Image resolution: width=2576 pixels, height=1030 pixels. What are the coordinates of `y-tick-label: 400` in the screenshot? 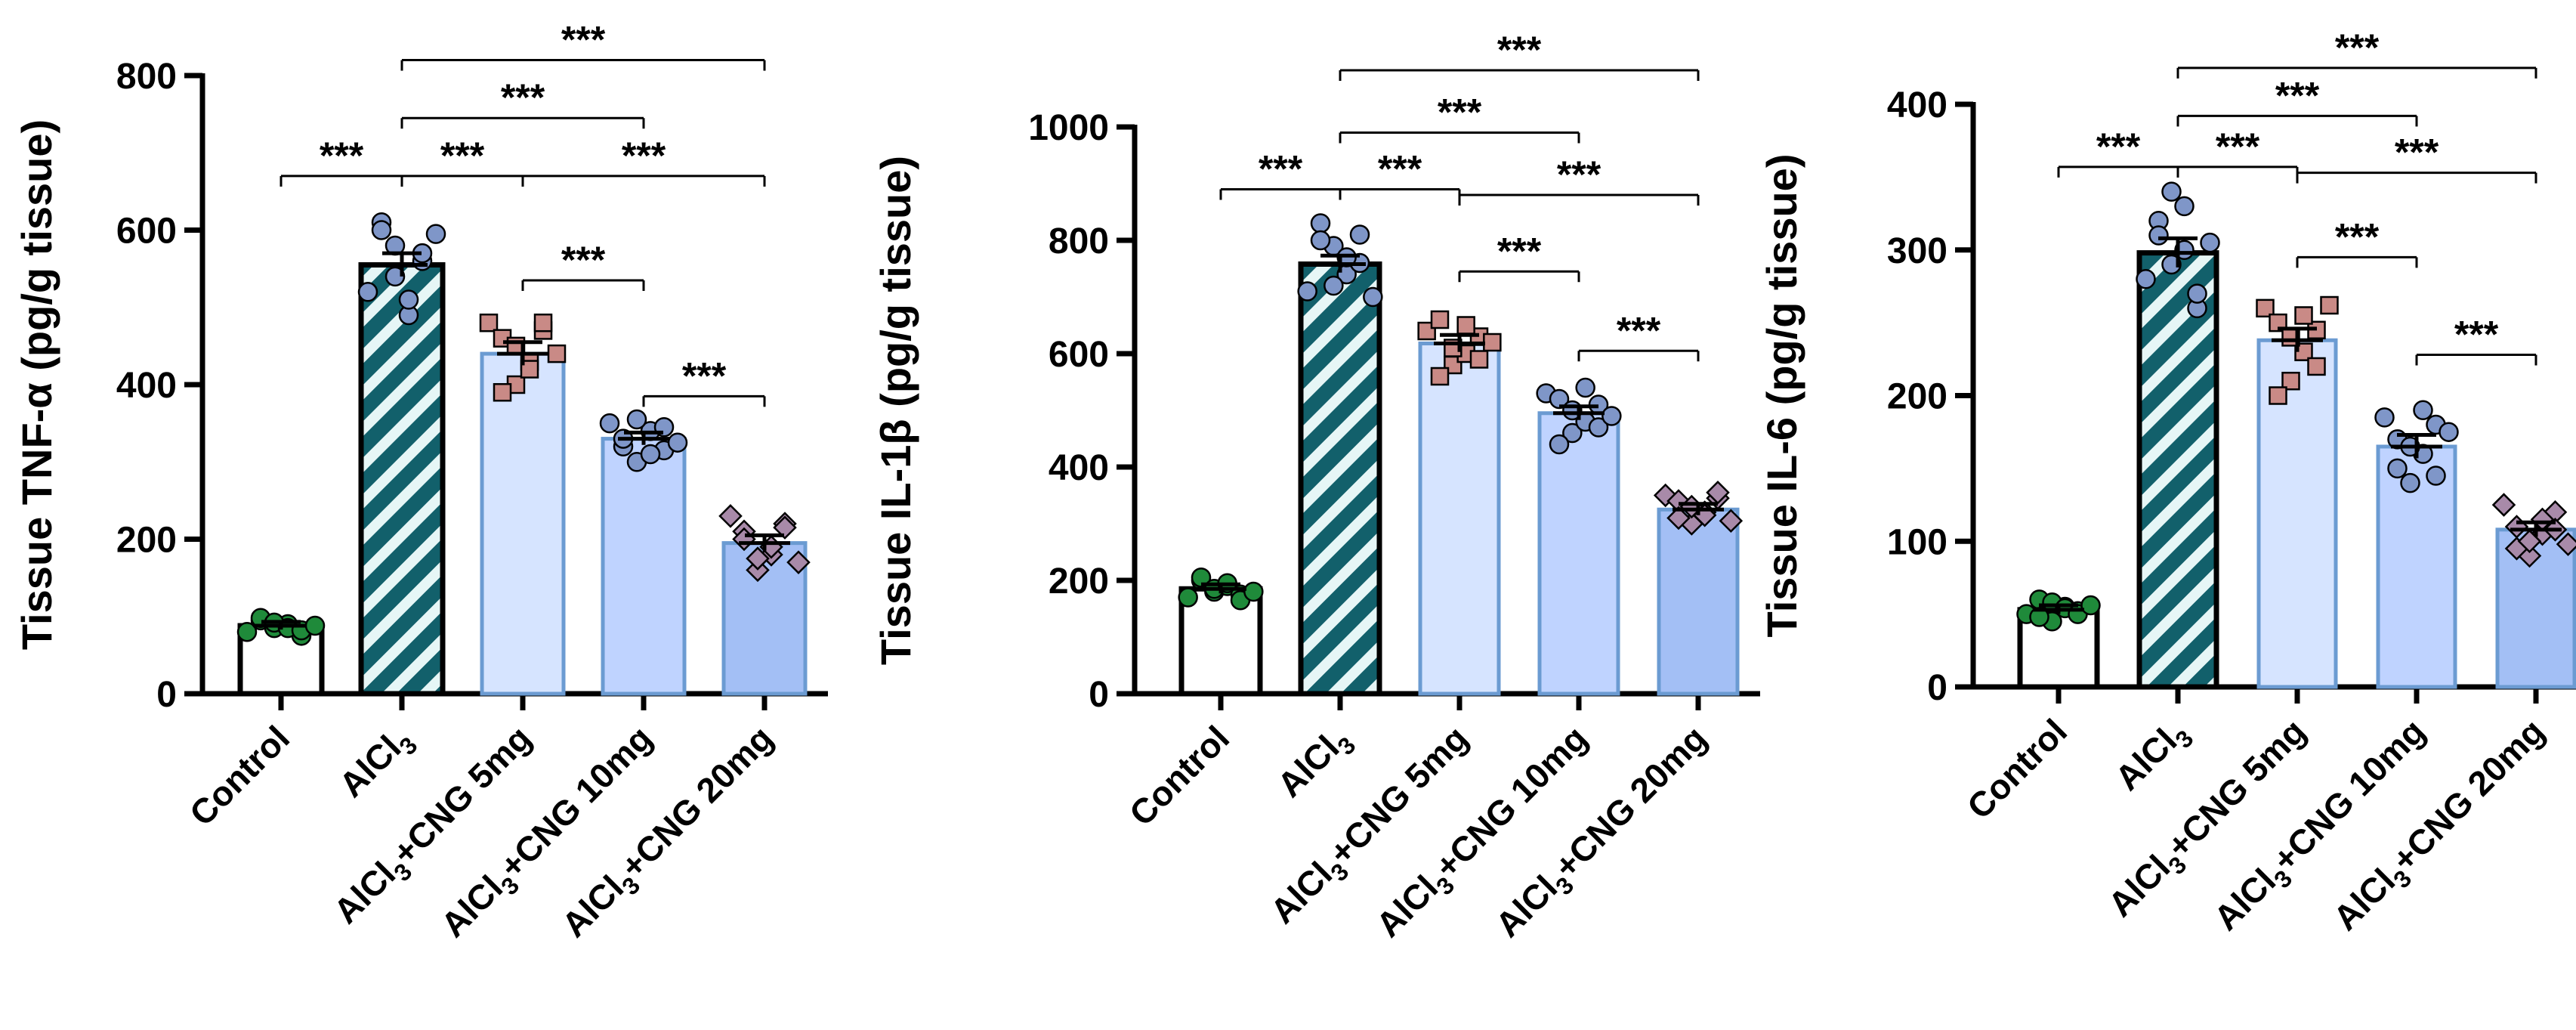 It's located at (1079, 468).